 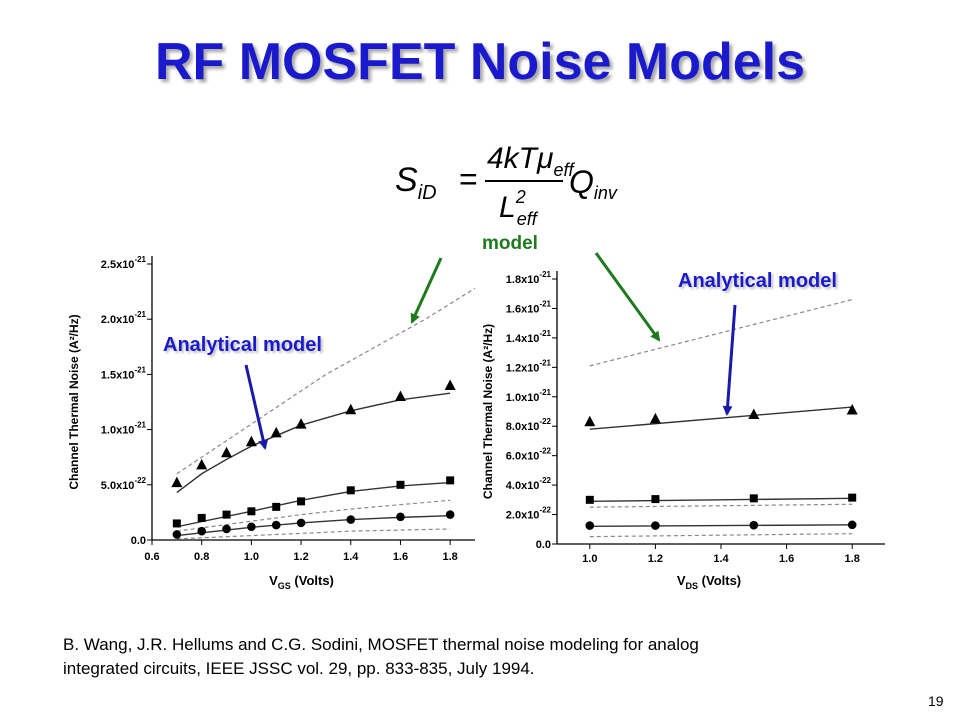 What do you see at coordinates (242, 345) in the screenshot?
I see `left-analytical-model-label: Analytical model` at bounding box center [242, 345].